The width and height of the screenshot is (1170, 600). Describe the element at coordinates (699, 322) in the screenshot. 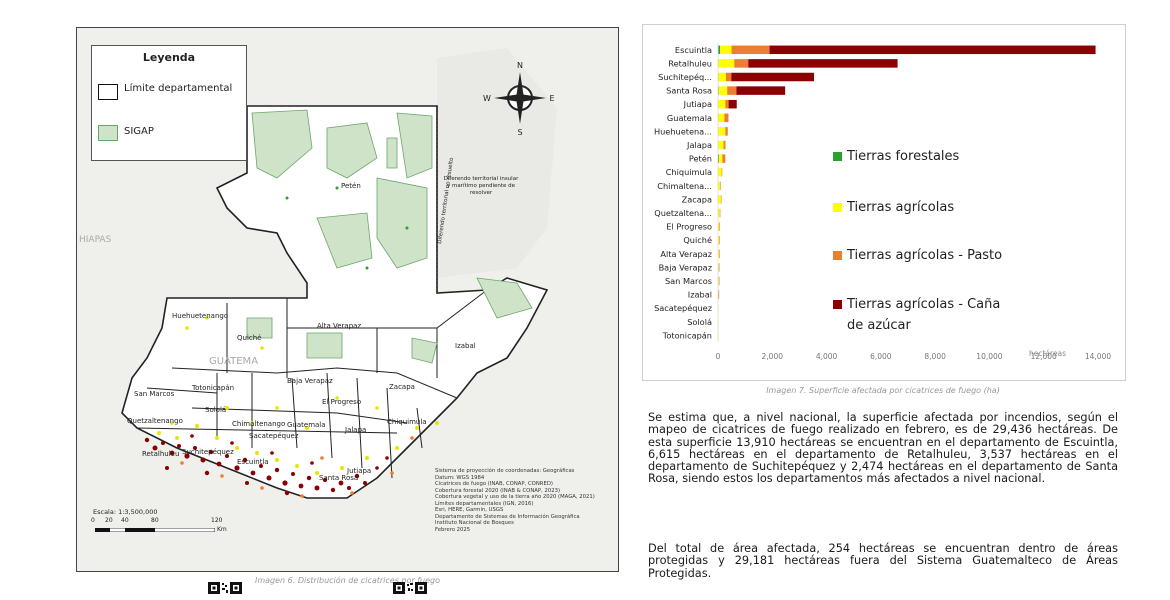

I see `category-label: Sololá` at that location.